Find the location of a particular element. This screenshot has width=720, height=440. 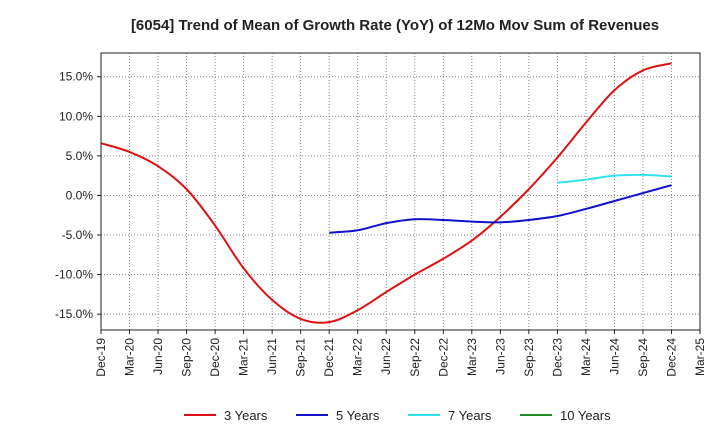

legend-label-5-years: 5 Years is located at coordinates (358, 415).